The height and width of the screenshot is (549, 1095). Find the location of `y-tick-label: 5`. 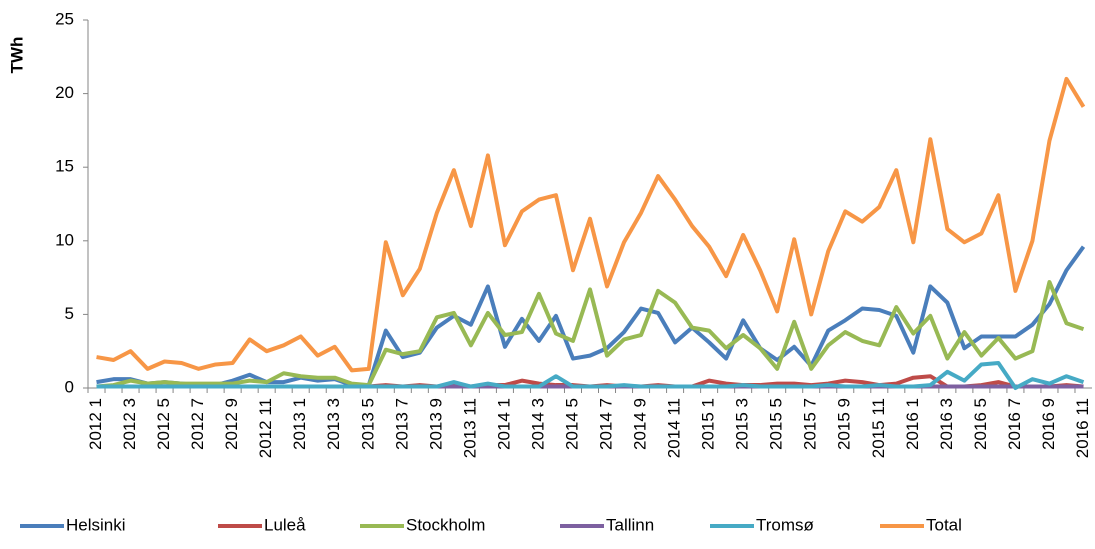

y-tick-label: 5 is located at coordinates (69, 313).